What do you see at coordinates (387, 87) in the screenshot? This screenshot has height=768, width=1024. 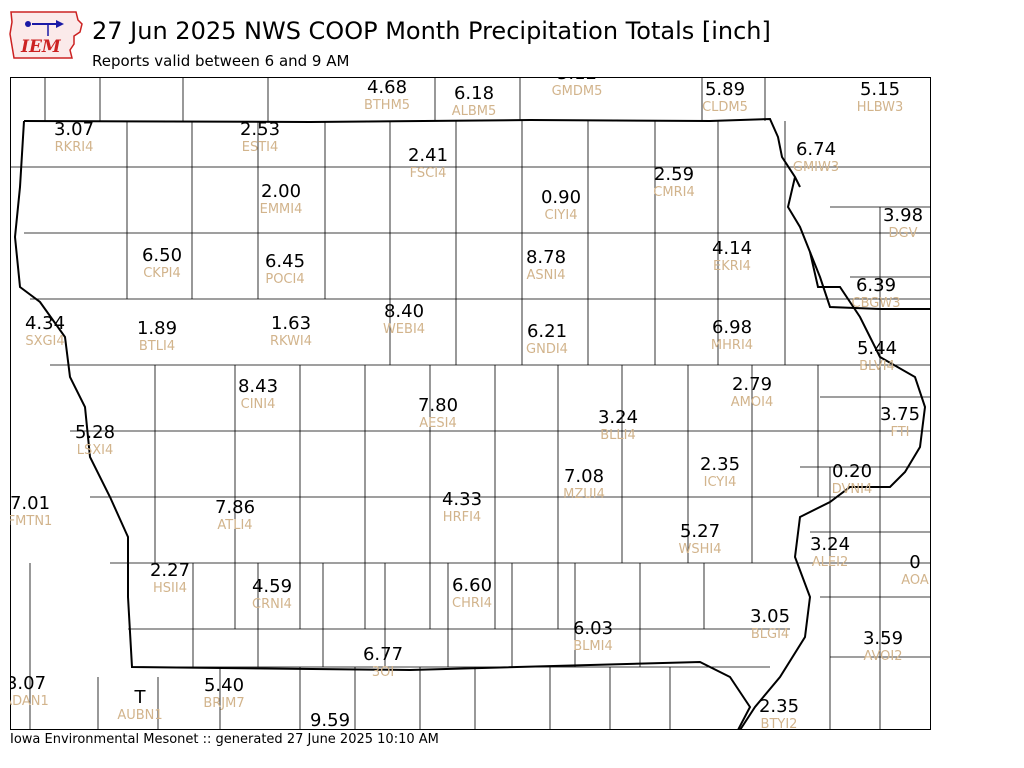 I see `station-value: 4.68` at bounding box center [387, 87].